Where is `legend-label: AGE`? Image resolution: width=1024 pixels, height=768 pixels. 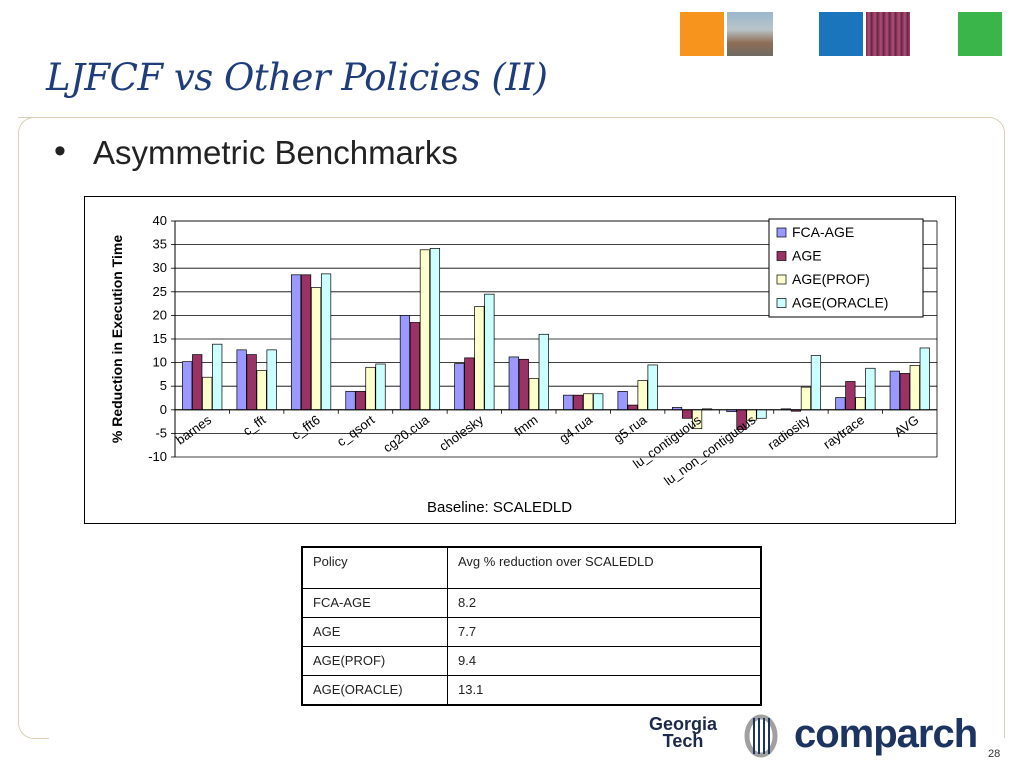
legend-label: AGE is located at coordinates (807, 256).